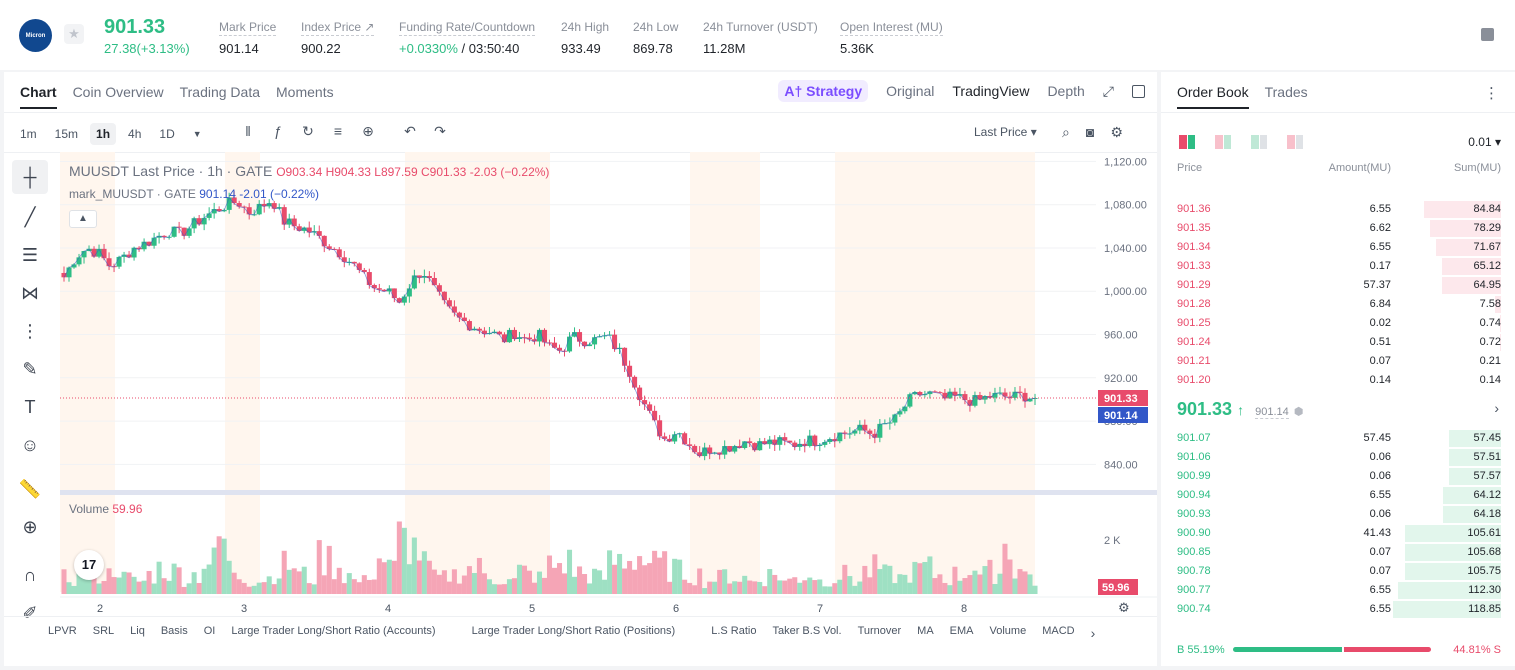  What do you see at coordinates (1338, 266) in the screenshot?
I see `ask-row: 901.33 0.17 65.12` at bounding box center [1338, 266].